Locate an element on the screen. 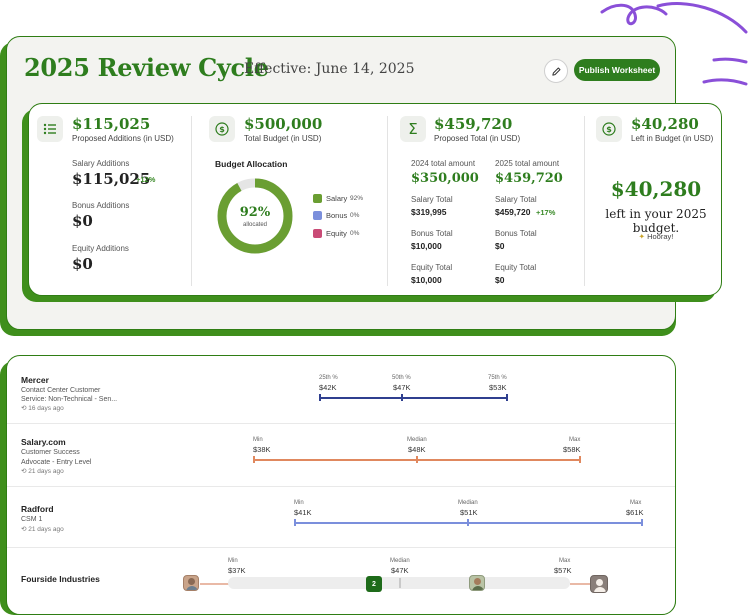  tick-value: $41K is located at coordinates (303, 512).